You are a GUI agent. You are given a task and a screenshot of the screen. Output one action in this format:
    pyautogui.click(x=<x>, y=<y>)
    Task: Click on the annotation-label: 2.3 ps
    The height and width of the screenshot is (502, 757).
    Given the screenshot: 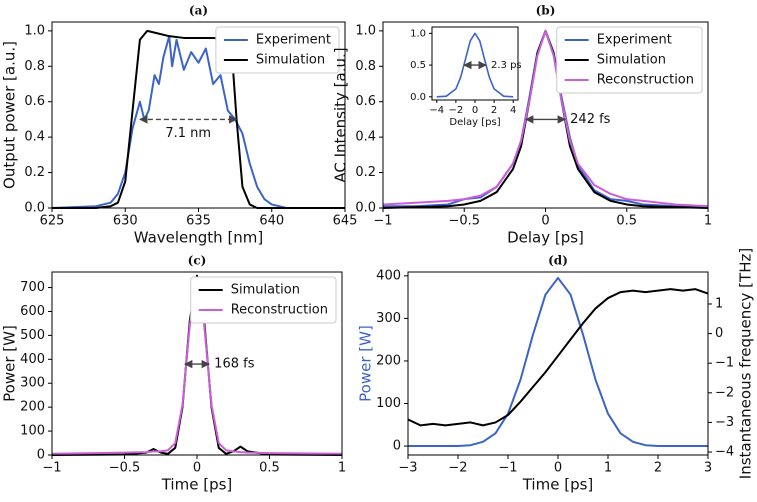 What is the action you would take?
    pyautogui.click(x=506, y=65)
    